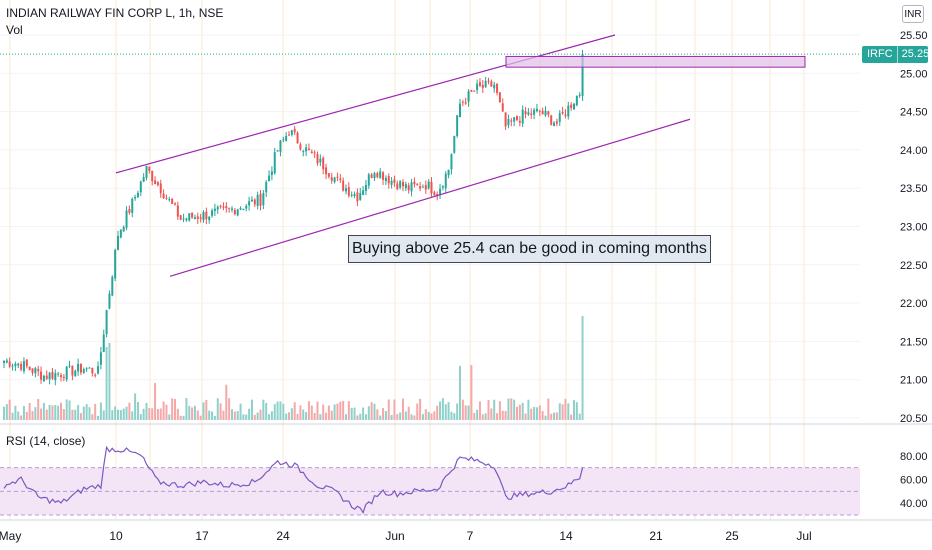  What do you see at coordinates (914, 189) in the screenshot?
I see `price-tick-label: 23.50` at bounding box center [914, 189].